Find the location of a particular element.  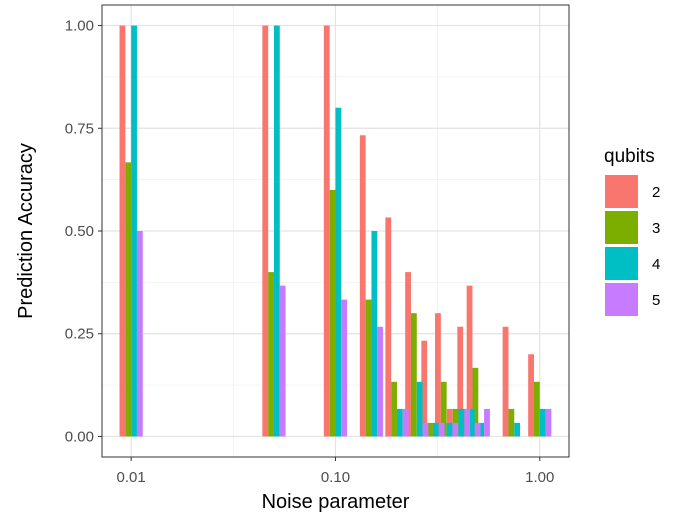

x-tick-label: 0.01 is located at coordinates (131, 477).